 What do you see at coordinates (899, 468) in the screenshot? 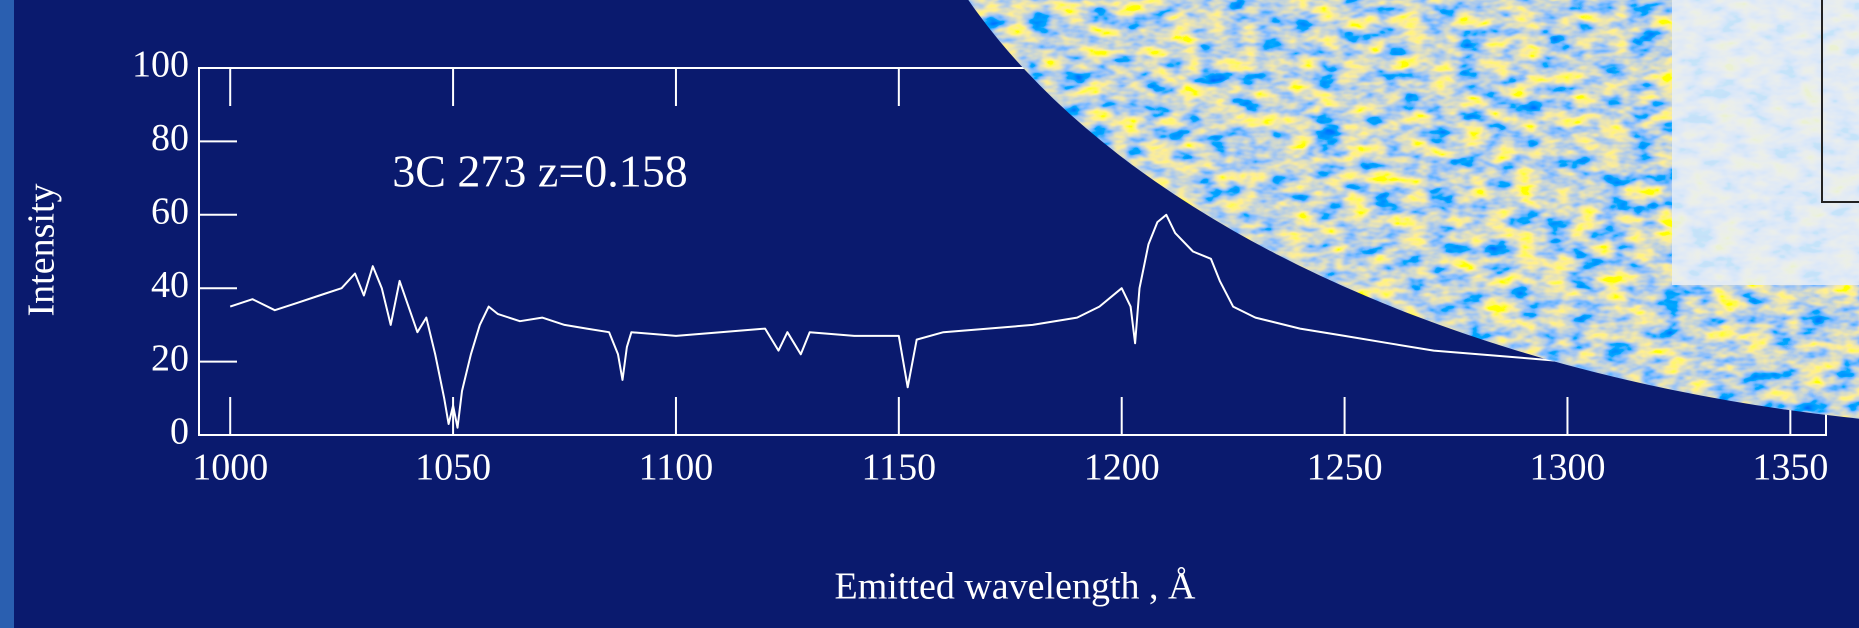
I see `x-tick-label: 1150` at bounding box center [899, 468].